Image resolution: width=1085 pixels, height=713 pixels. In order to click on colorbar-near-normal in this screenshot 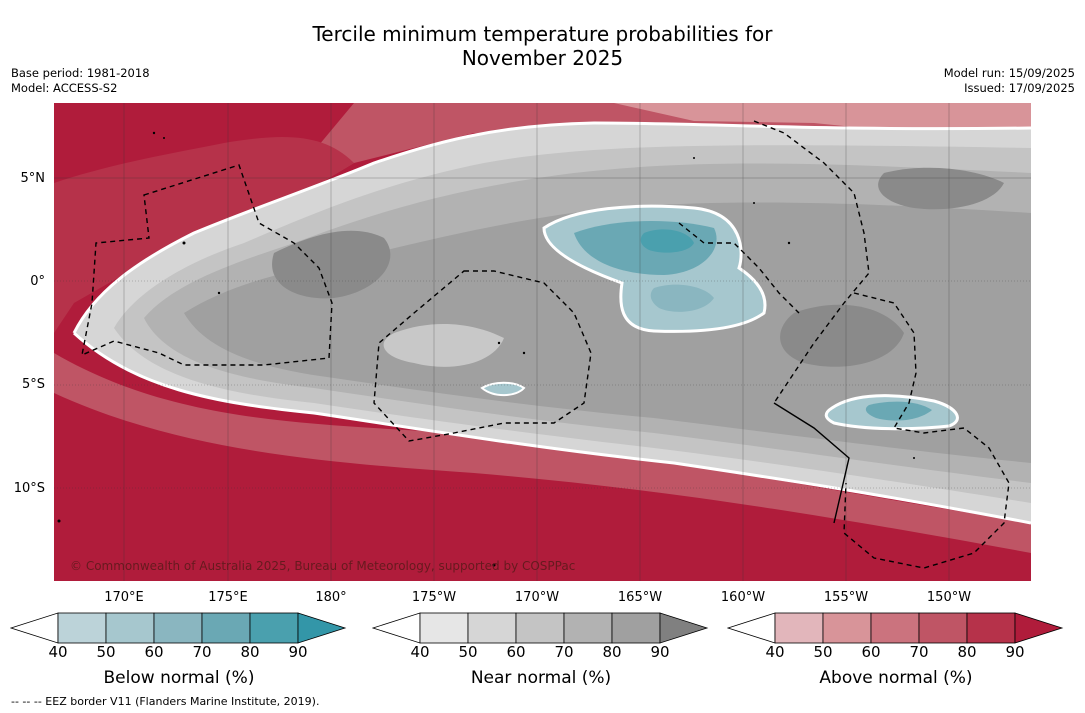, I will do `click(540, 628)`.